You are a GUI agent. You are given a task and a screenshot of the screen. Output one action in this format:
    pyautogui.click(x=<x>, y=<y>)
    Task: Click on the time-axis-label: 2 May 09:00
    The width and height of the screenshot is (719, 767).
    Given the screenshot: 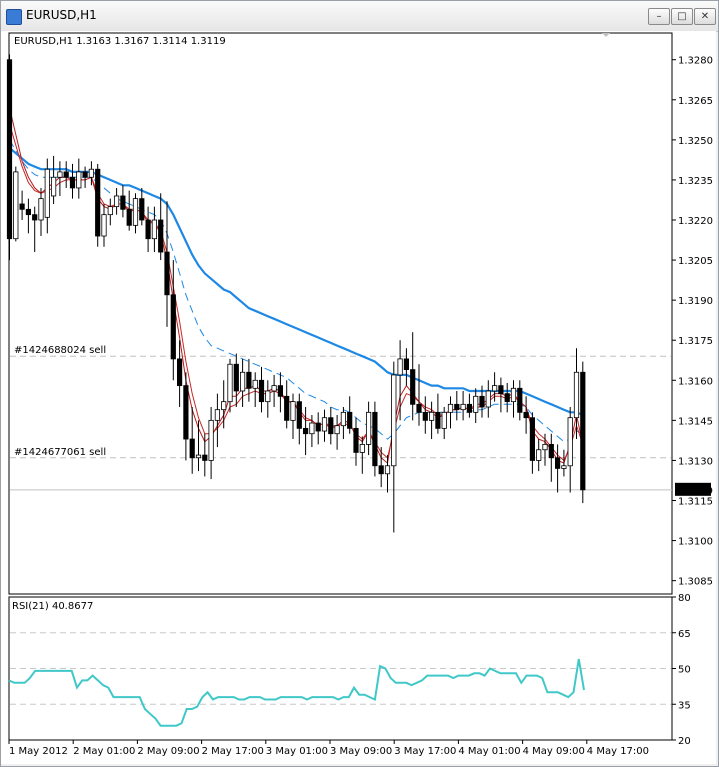 What is the action you would take?
    pyautogui.click(x=168, y=751)
    